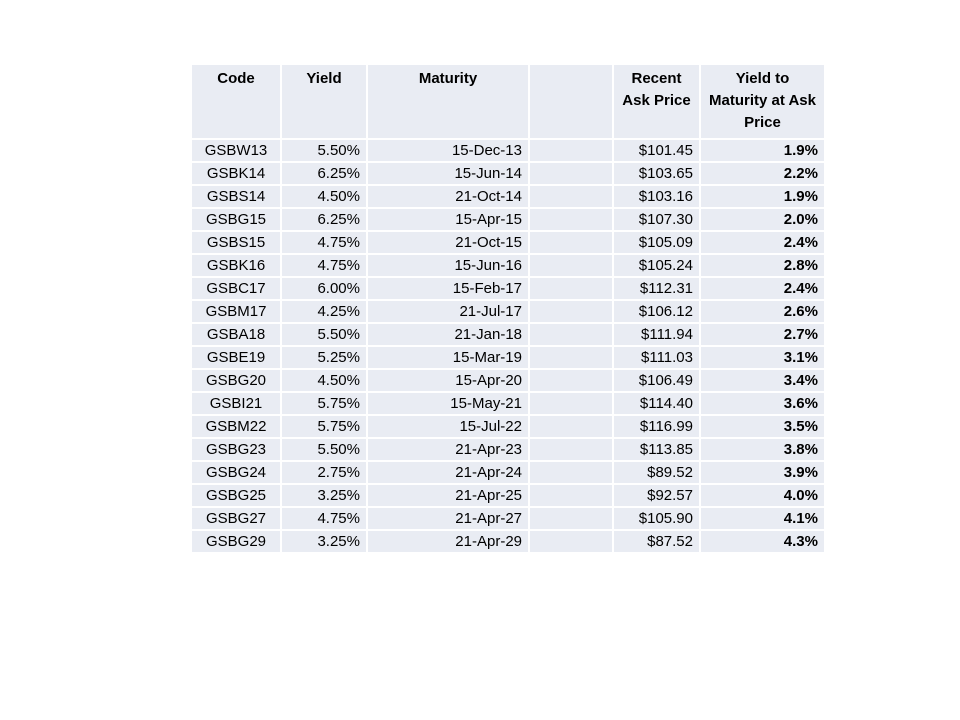 Image resolution: width=960 pixels, height=720 pixels. What do you see at coordinates (236, 495) in the screenshot?
I see `cell-code: GSBG25` at bounding box center [236, 495].